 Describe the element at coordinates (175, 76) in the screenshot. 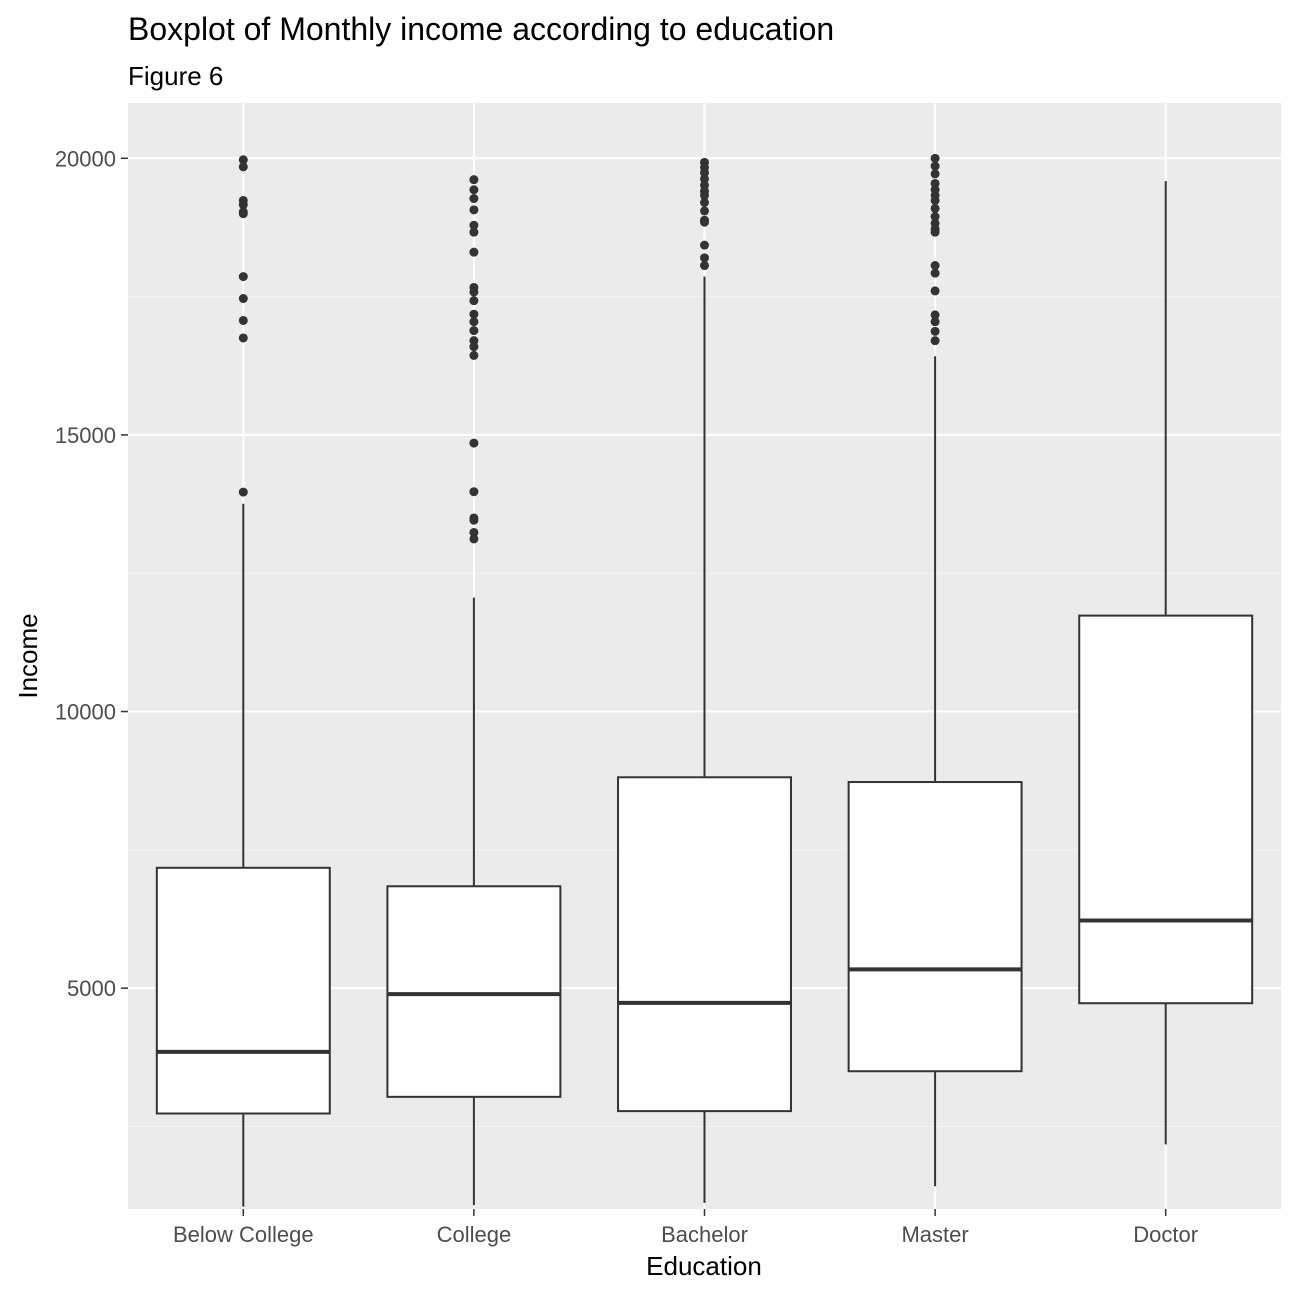

I see `chart-subtitle: Figure 6` at that location.